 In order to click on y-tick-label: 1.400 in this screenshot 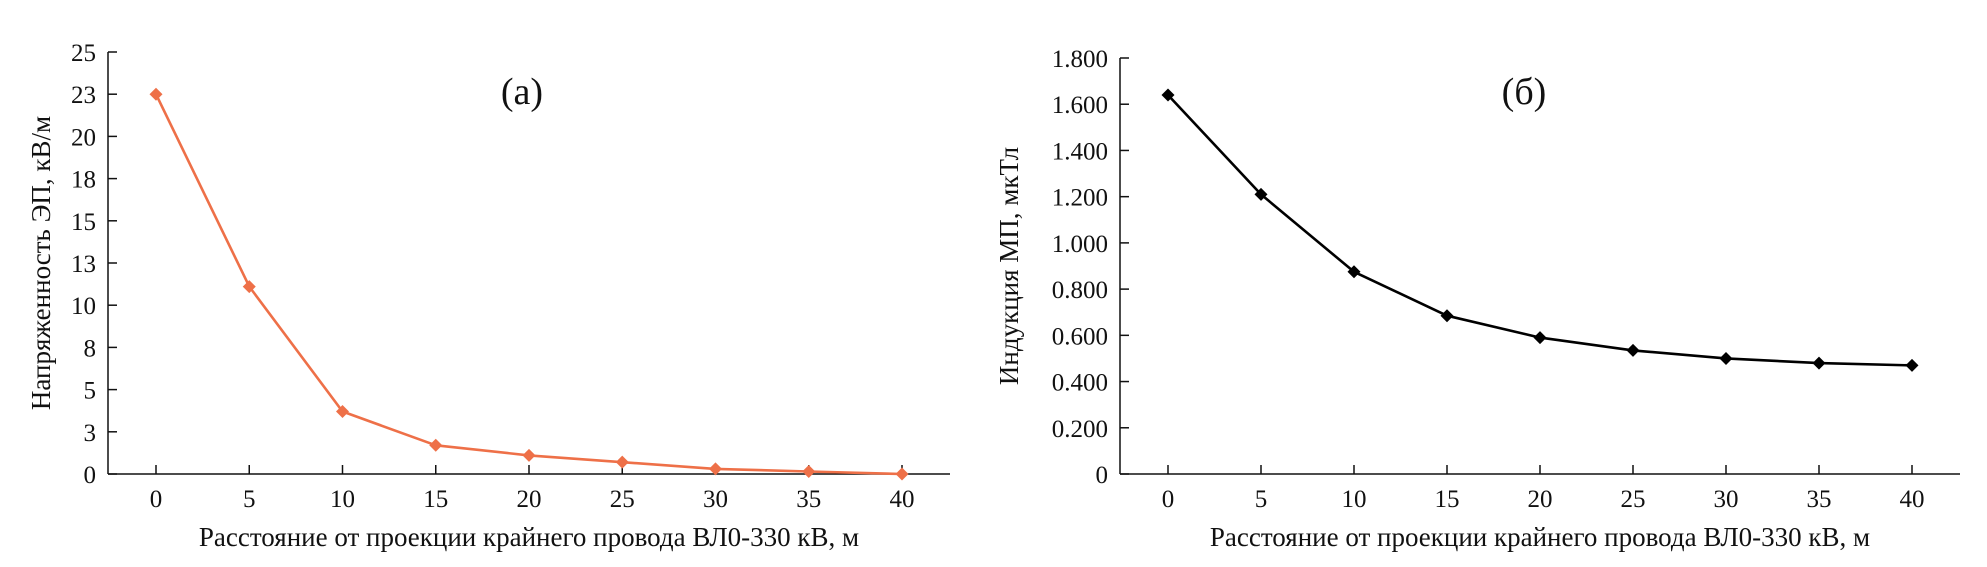, I will do `click(1080, 151)`.